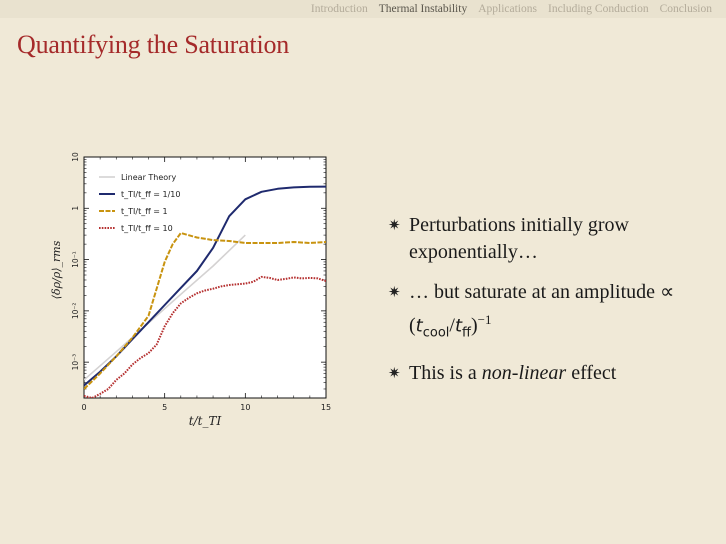  I want to click on slide-title: Quantifying the Saturation, so click(153, 44).